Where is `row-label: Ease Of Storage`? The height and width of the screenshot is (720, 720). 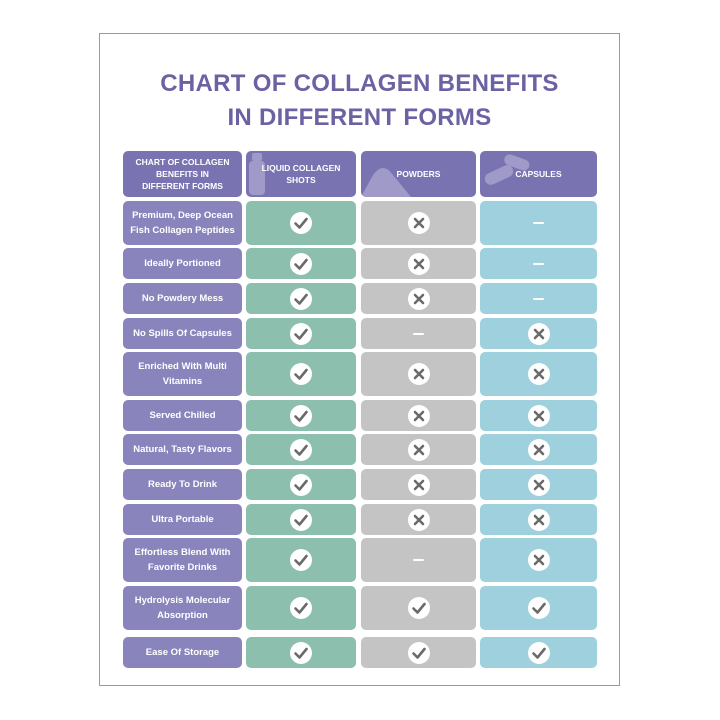
row-label: Ease Of Storage is located at coordinates (182, 652).